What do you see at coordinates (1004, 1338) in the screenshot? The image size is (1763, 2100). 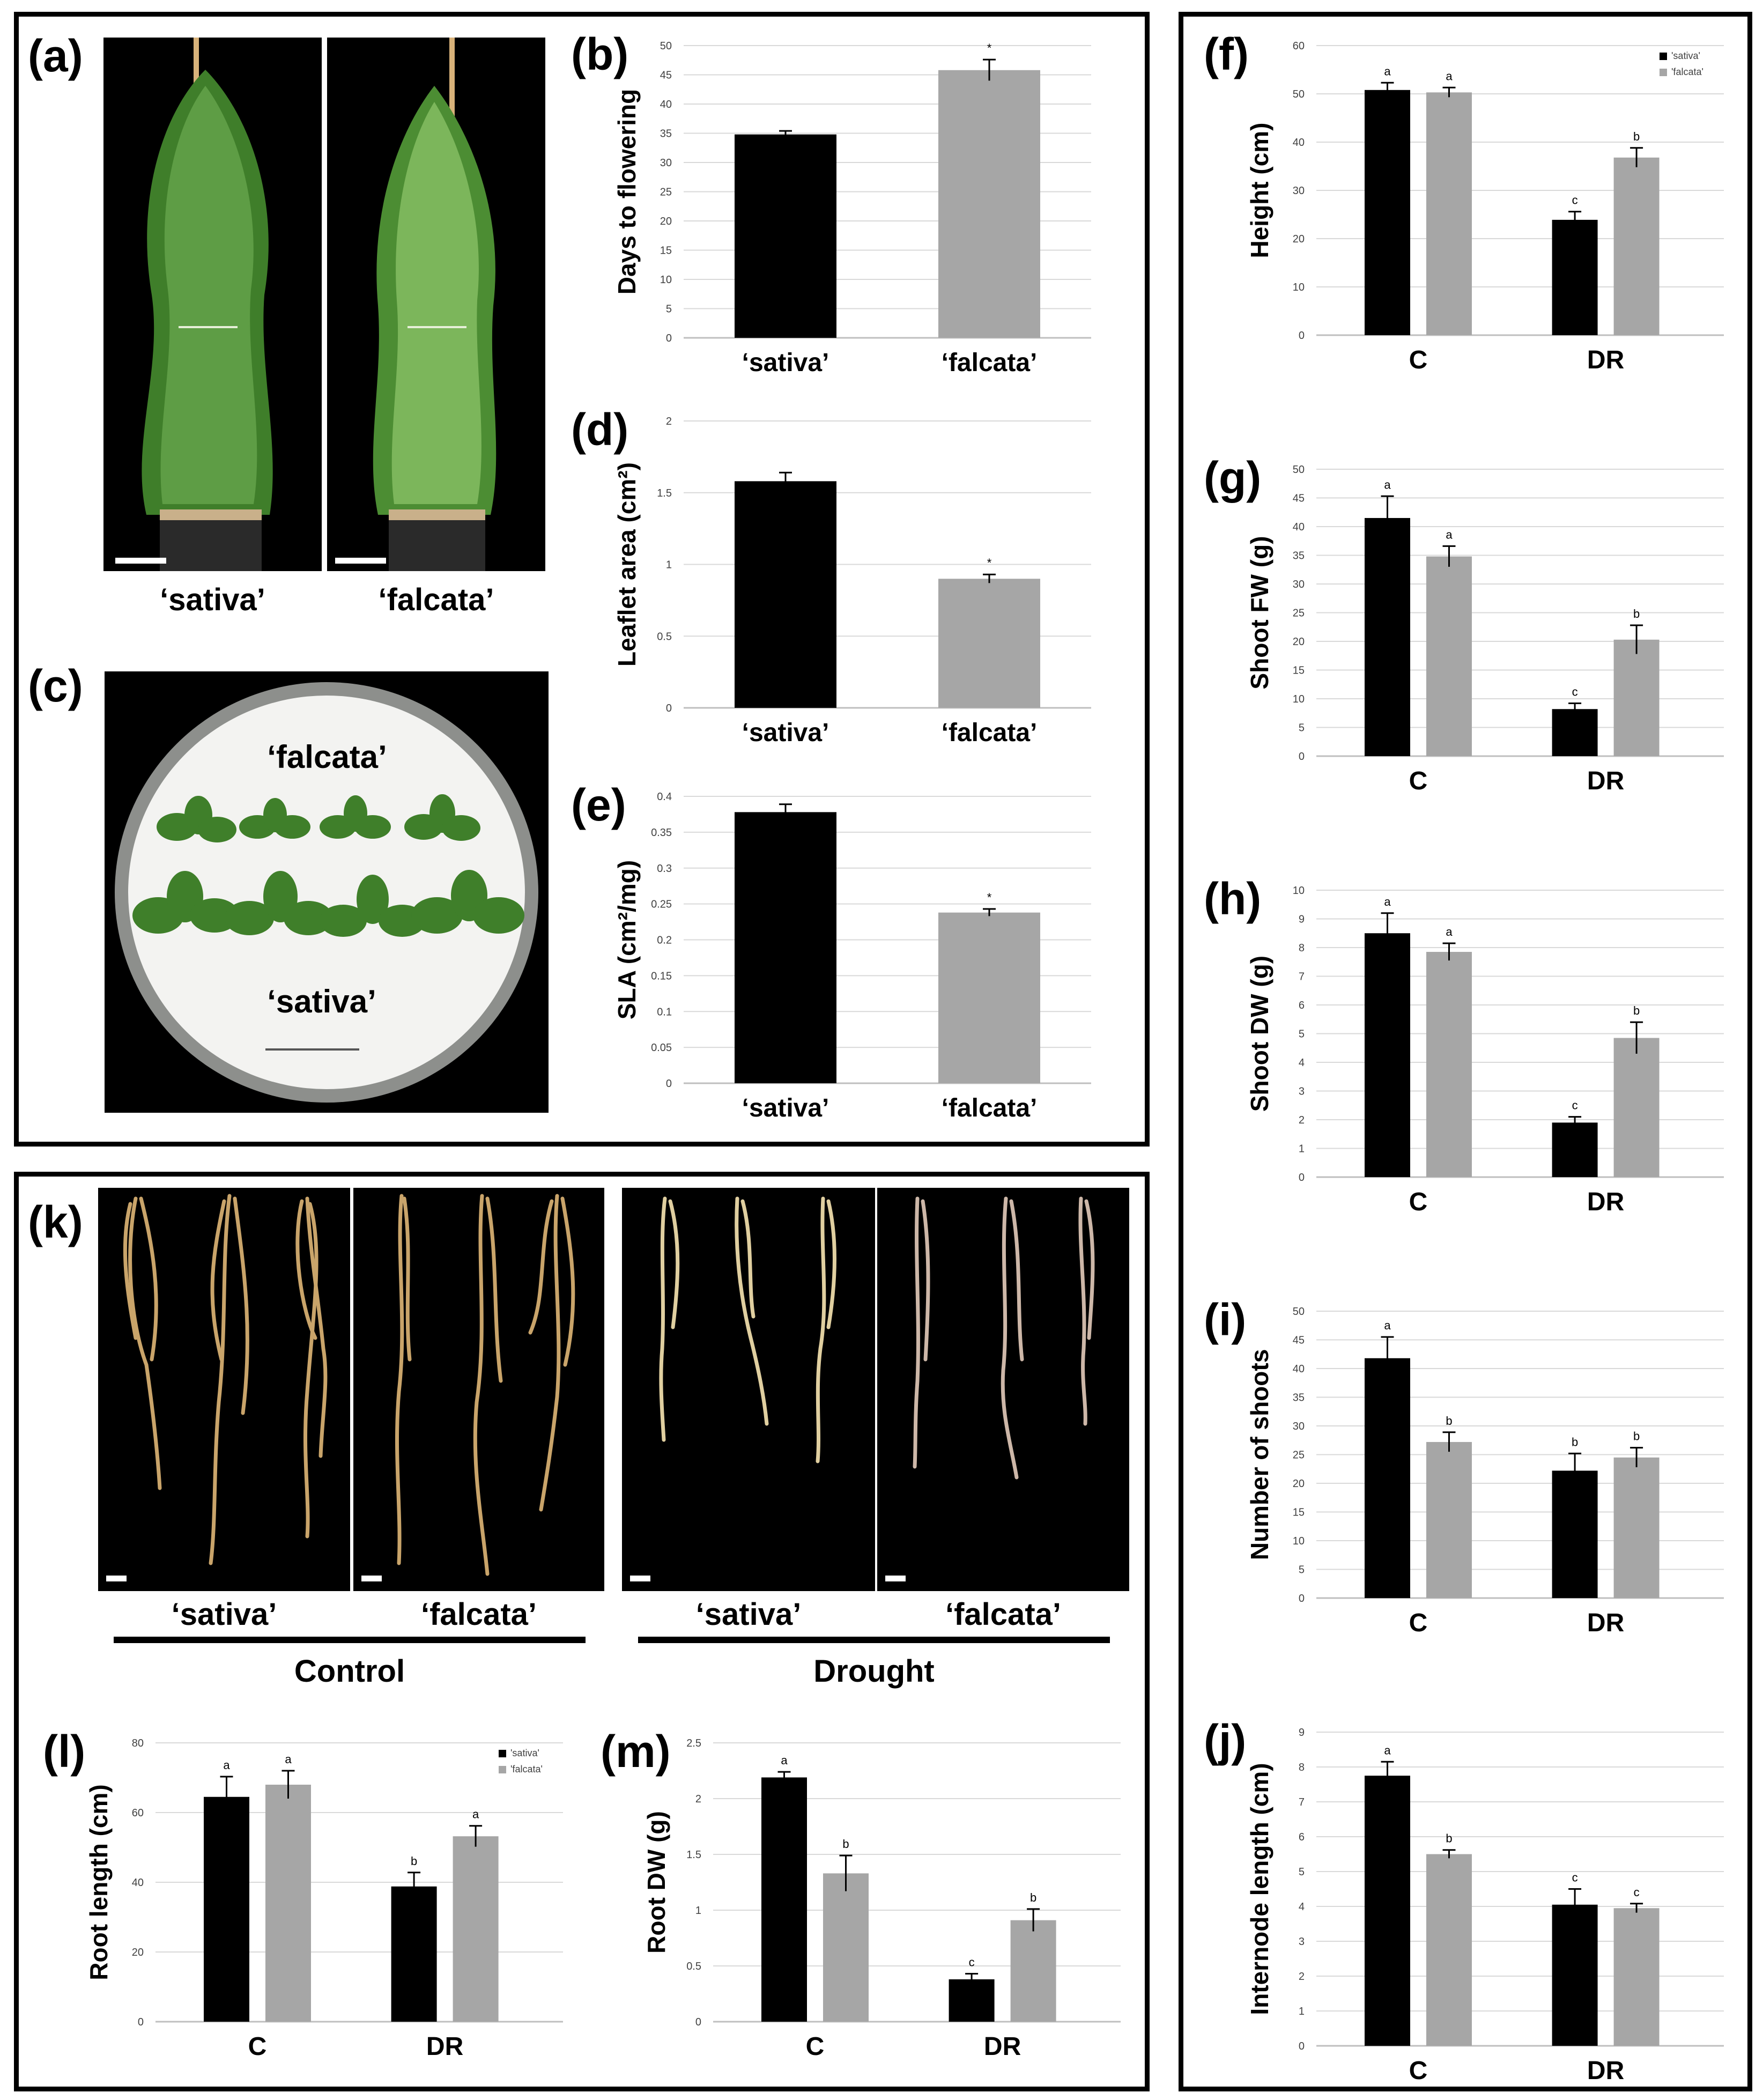 I see `roots-drought-falcata` at bounding box center [1004, 1338].